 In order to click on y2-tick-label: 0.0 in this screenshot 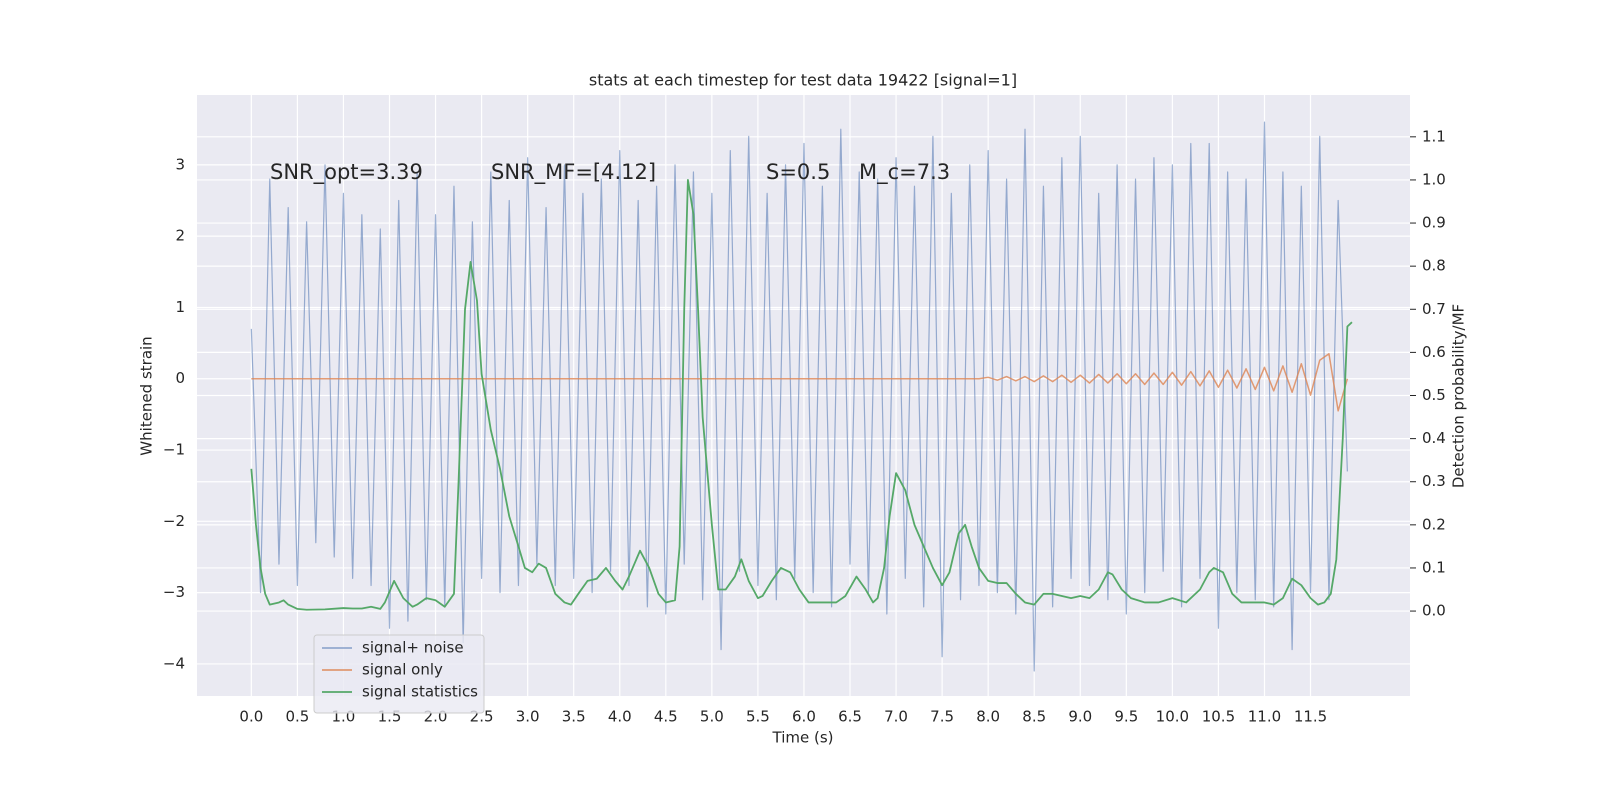, I will do `click(1434, 611)`.